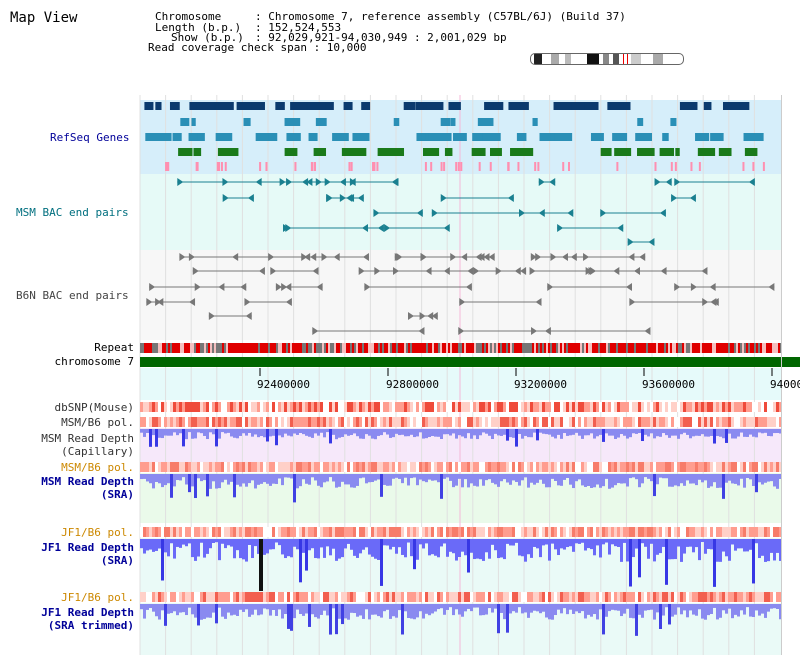 The width and height of the screenshot is (800, 655). What do you see at coordinates (97, 532) in the screenshot?
I see `jf1-b6-pol-label: JF1/B6 pol.` at bounding box center [97, 532].